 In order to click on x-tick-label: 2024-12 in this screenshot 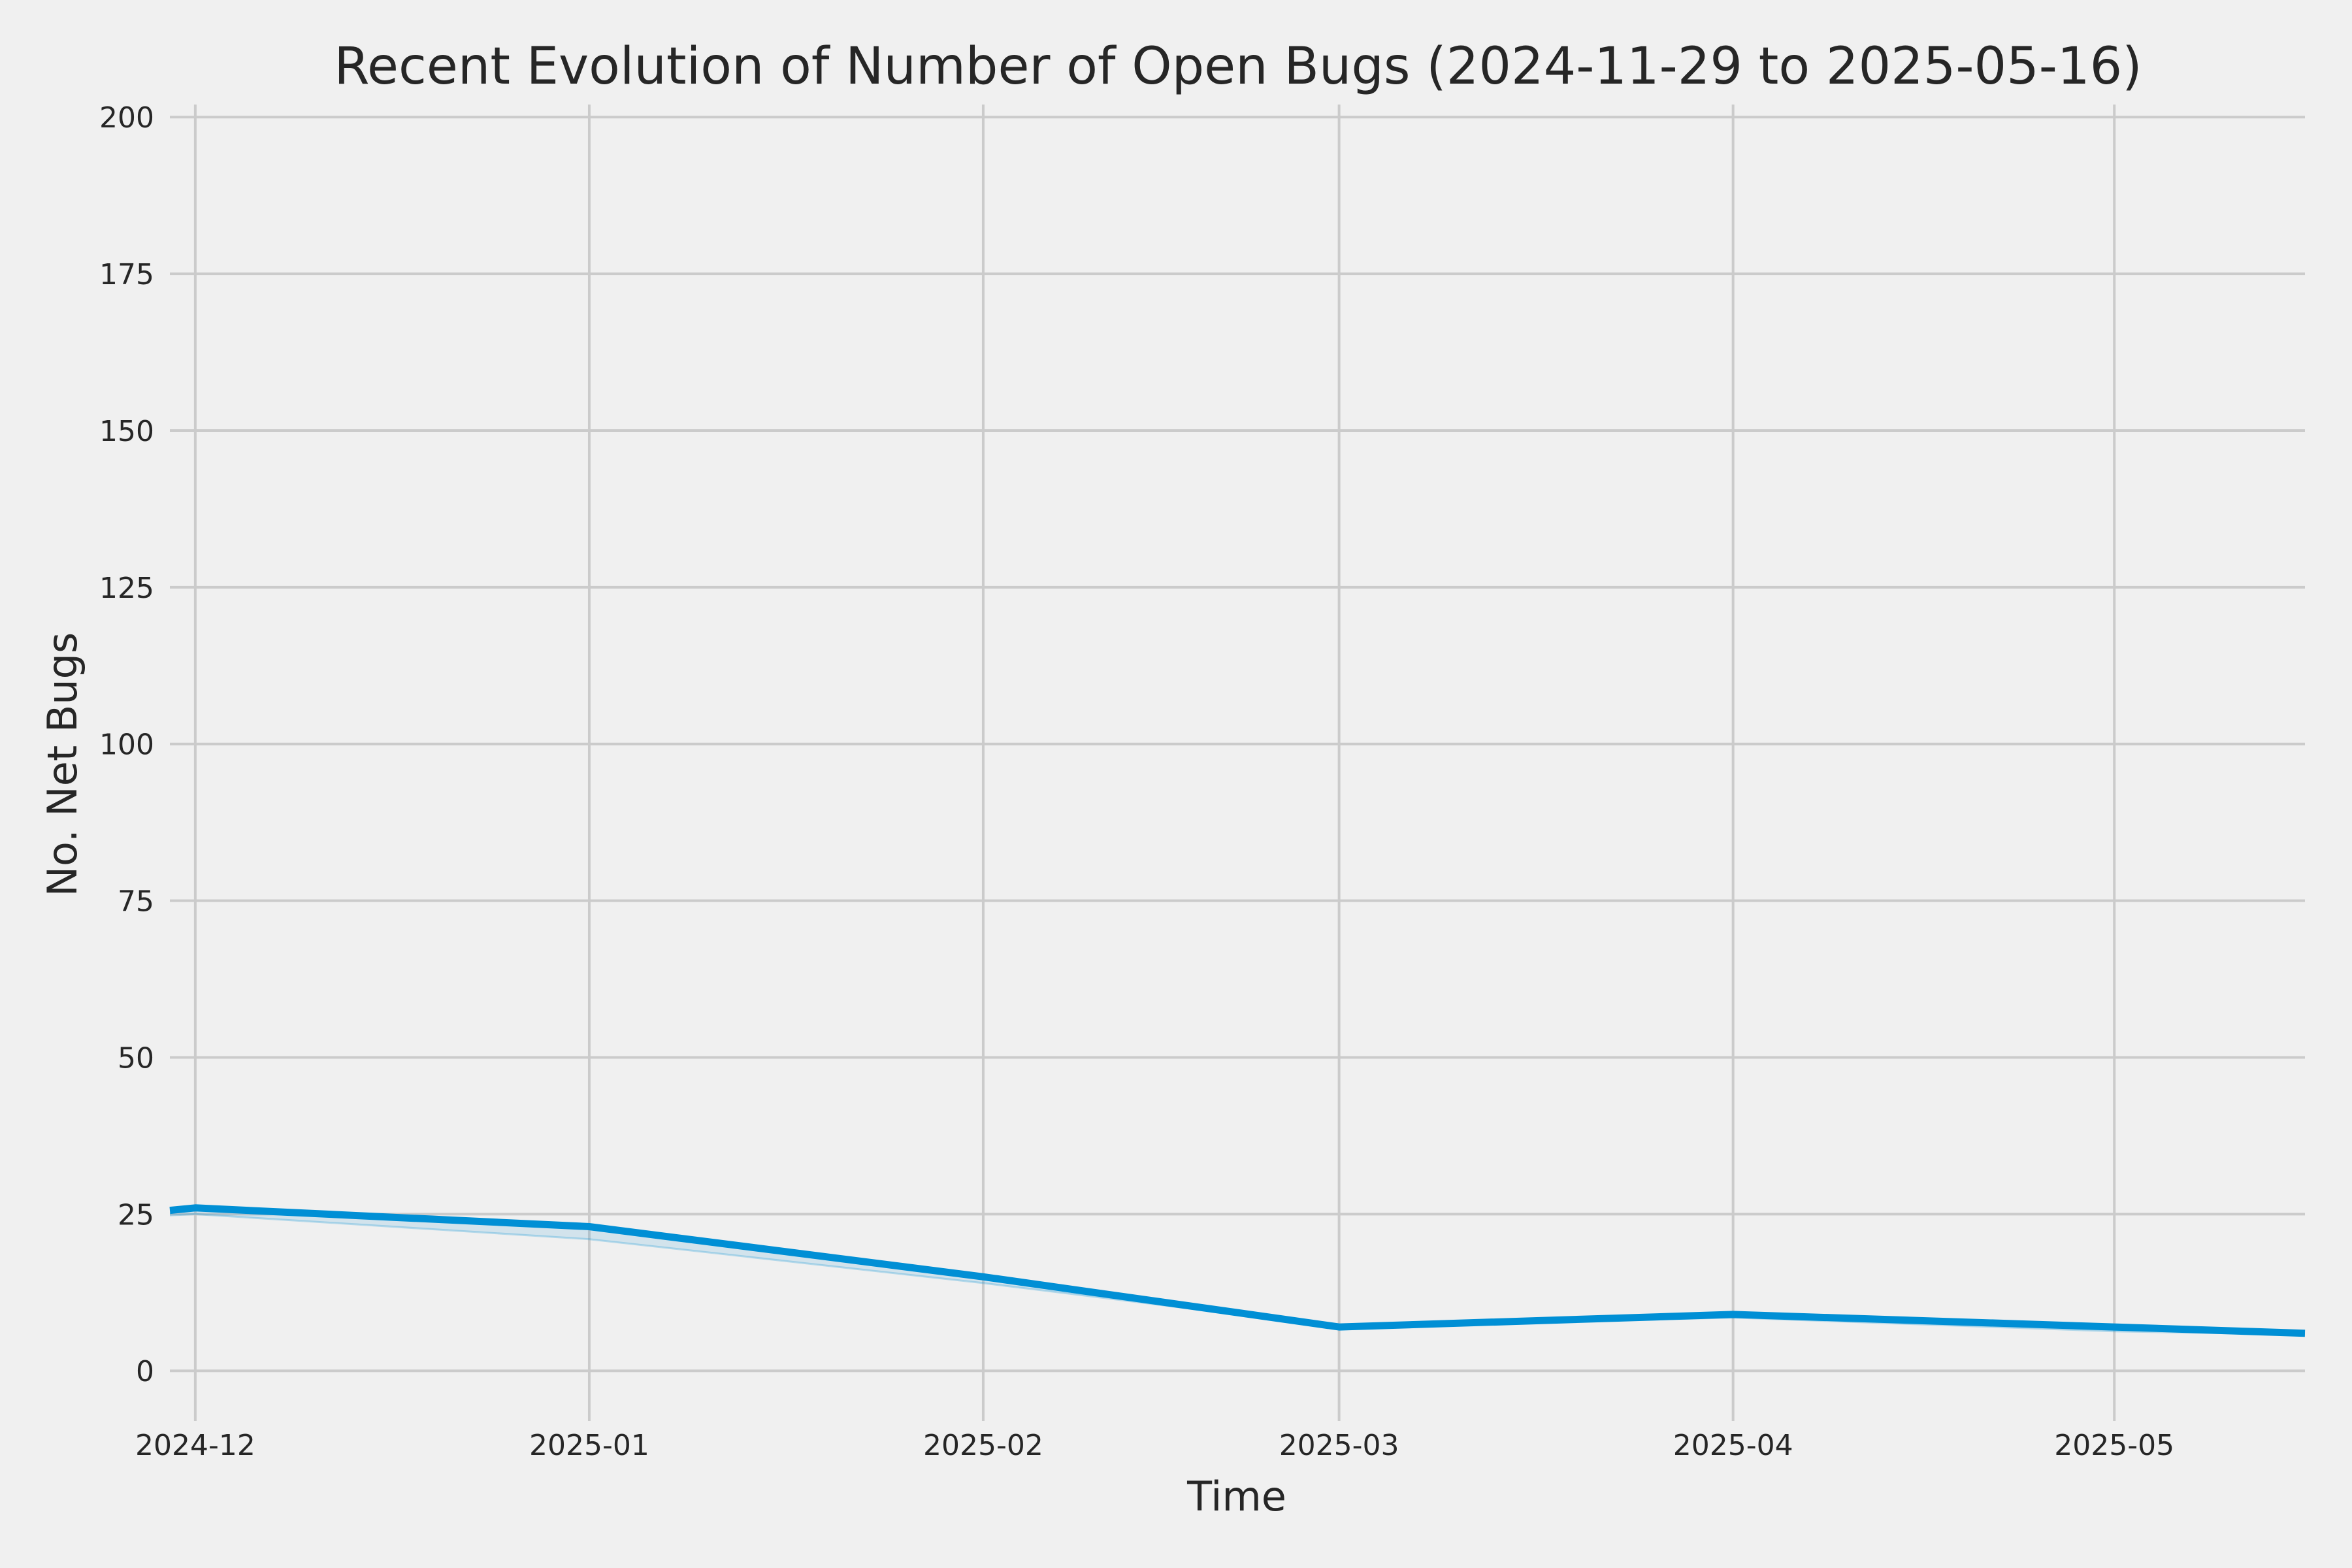, I will do `click(195, 1445)`.